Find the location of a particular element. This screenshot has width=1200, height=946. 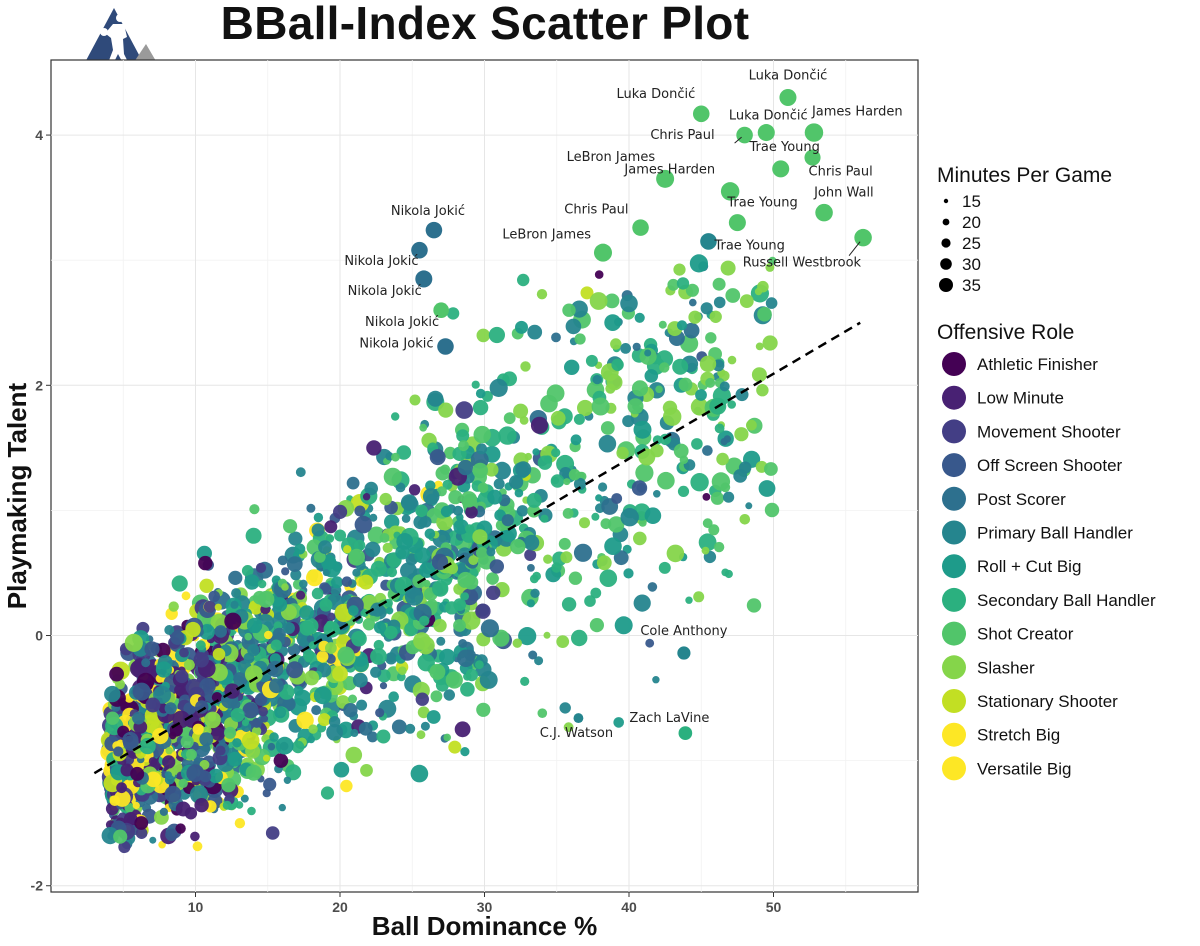

role-legend-label: Athletic Finisher is located at coordinates (1037, 364).